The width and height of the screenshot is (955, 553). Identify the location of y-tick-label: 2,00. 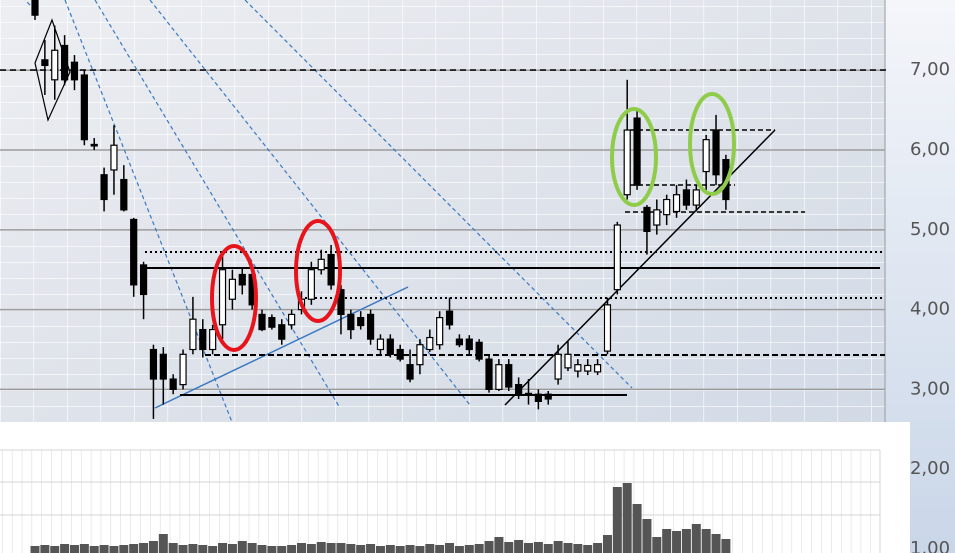
(930, 468).